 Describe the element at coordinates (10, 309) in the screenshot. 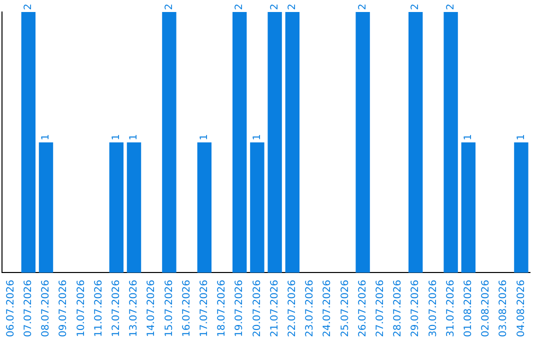

I see `x-tick-label: 06.07.2026` at that location.